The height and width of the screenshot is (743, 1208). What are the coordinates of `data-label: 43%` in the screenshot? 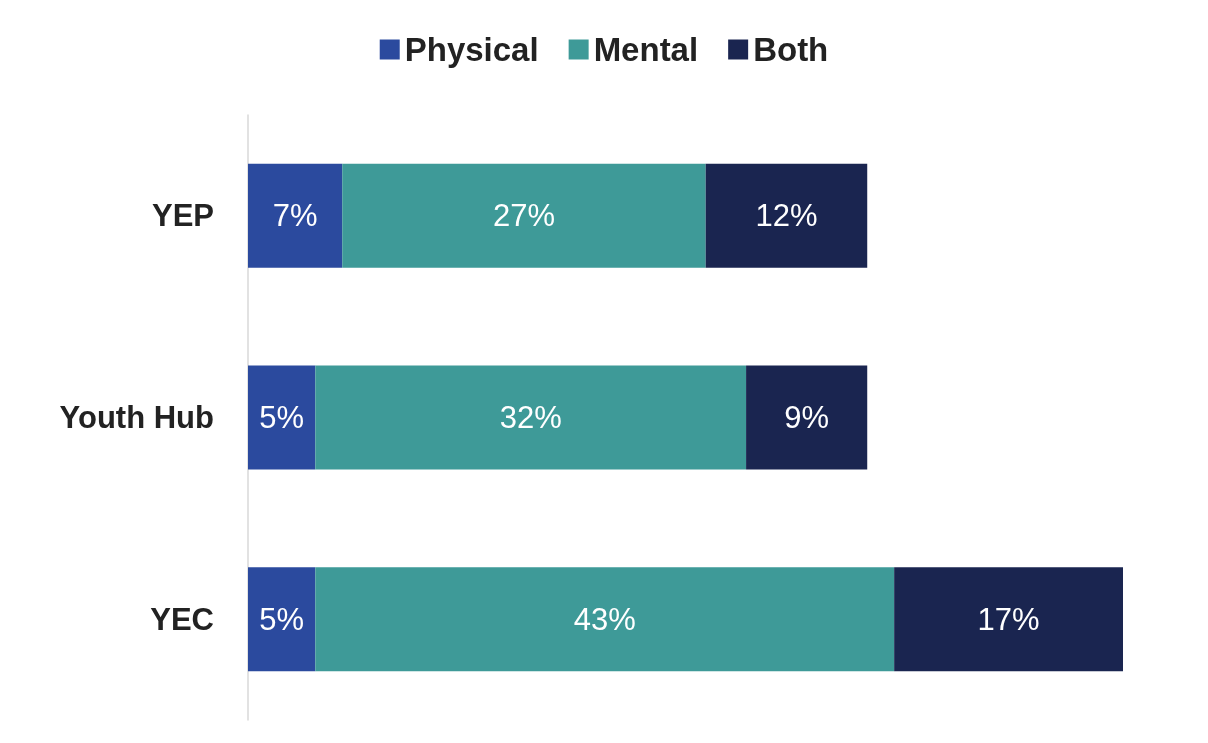 It's located at (604, 619).